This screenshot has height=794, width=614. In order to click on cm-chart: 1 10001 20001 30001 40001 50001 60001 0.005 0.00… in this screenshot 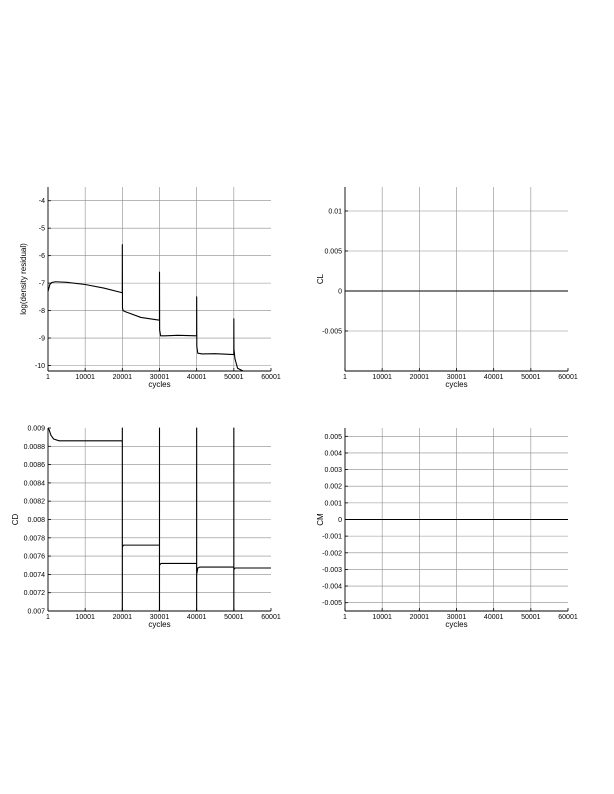, I will do `click(447, 528)`.